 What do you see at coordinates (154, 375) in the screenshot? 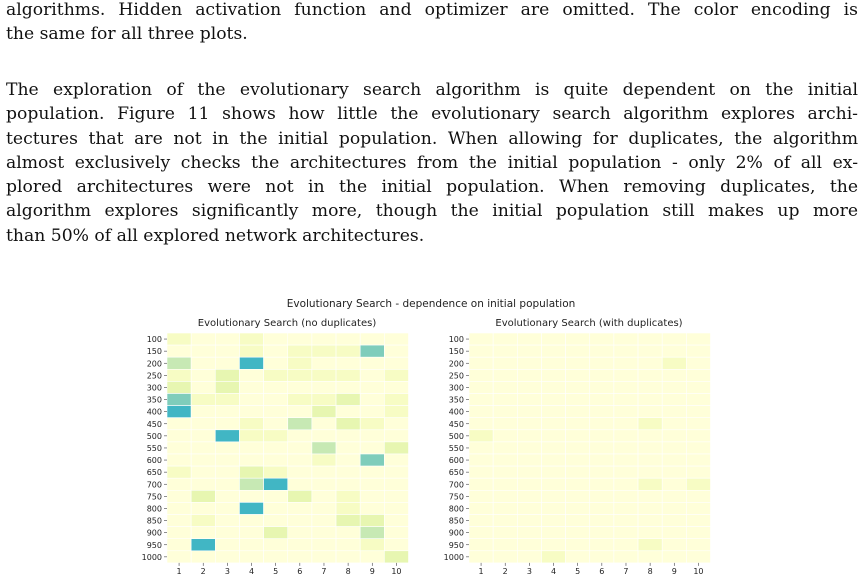
I see `y-tick-label: 250` at bounding box center [154, 375].